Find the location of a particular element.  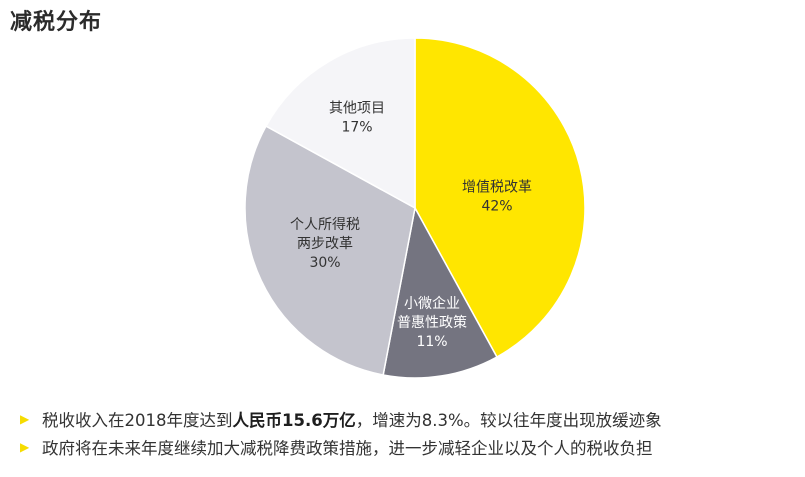

slice-value-label: 11% is located at coordinates (431, 342).